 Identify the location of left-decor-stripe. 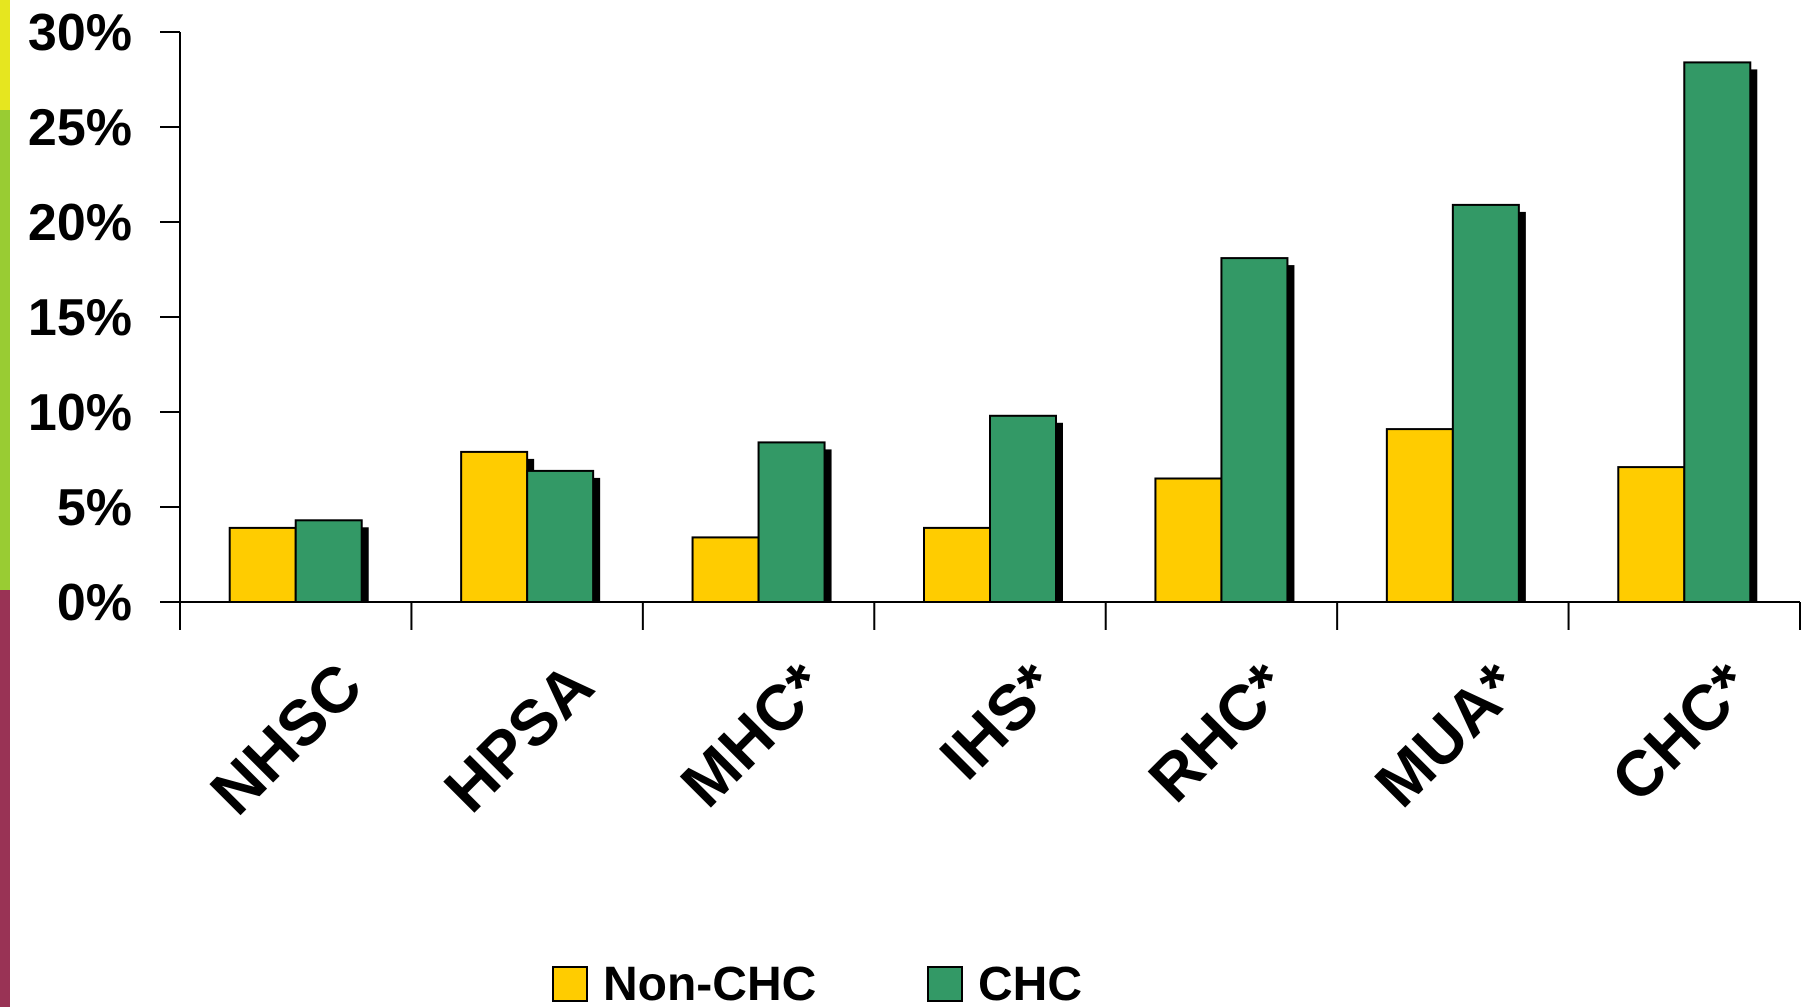
(5, 503).